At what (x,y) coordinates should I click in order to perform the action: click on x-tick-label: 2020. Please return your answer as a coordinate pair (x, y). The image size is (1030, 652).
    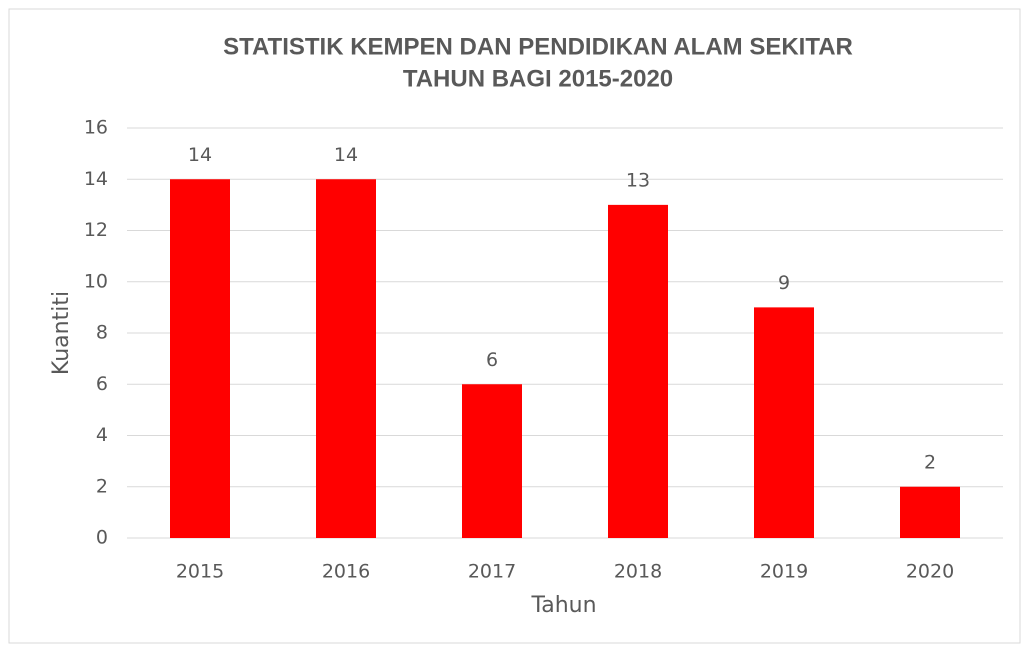
    Looking at the image, I should click on (930, 572).